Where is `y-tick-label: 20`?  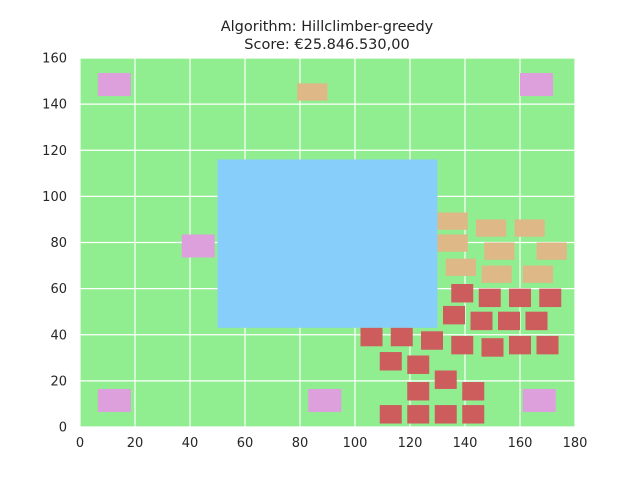 y-tick-label: 20 is located at coordinates (58, 381).